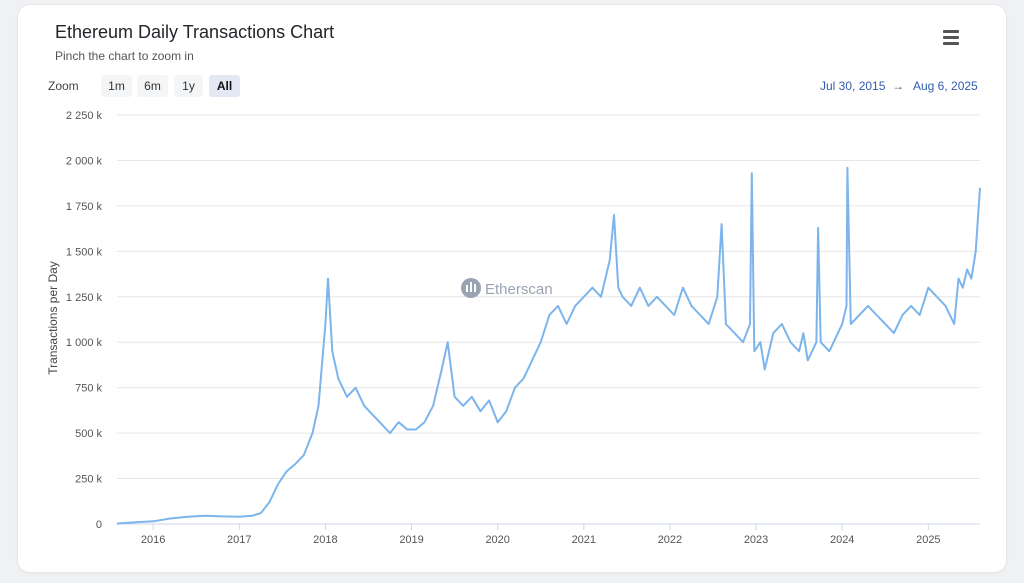 This screenshot has height=583, width=1024. Describe the element at coordinates (951, 37) in the screenshot. I see `hamburger-menu-icon` at that location.